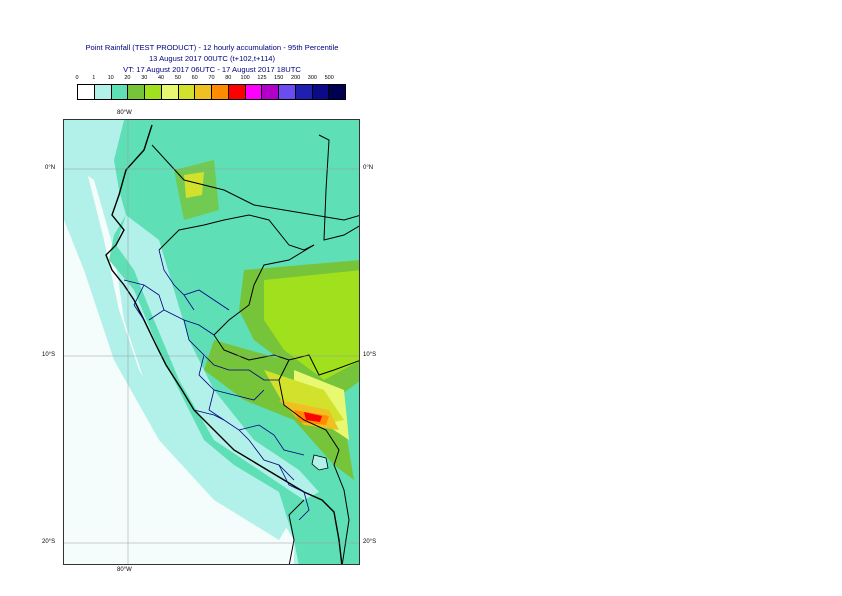  Describe the element at coordinates (279, 78) in the screenshot. I see `legend-tick-label: 150` at that location.